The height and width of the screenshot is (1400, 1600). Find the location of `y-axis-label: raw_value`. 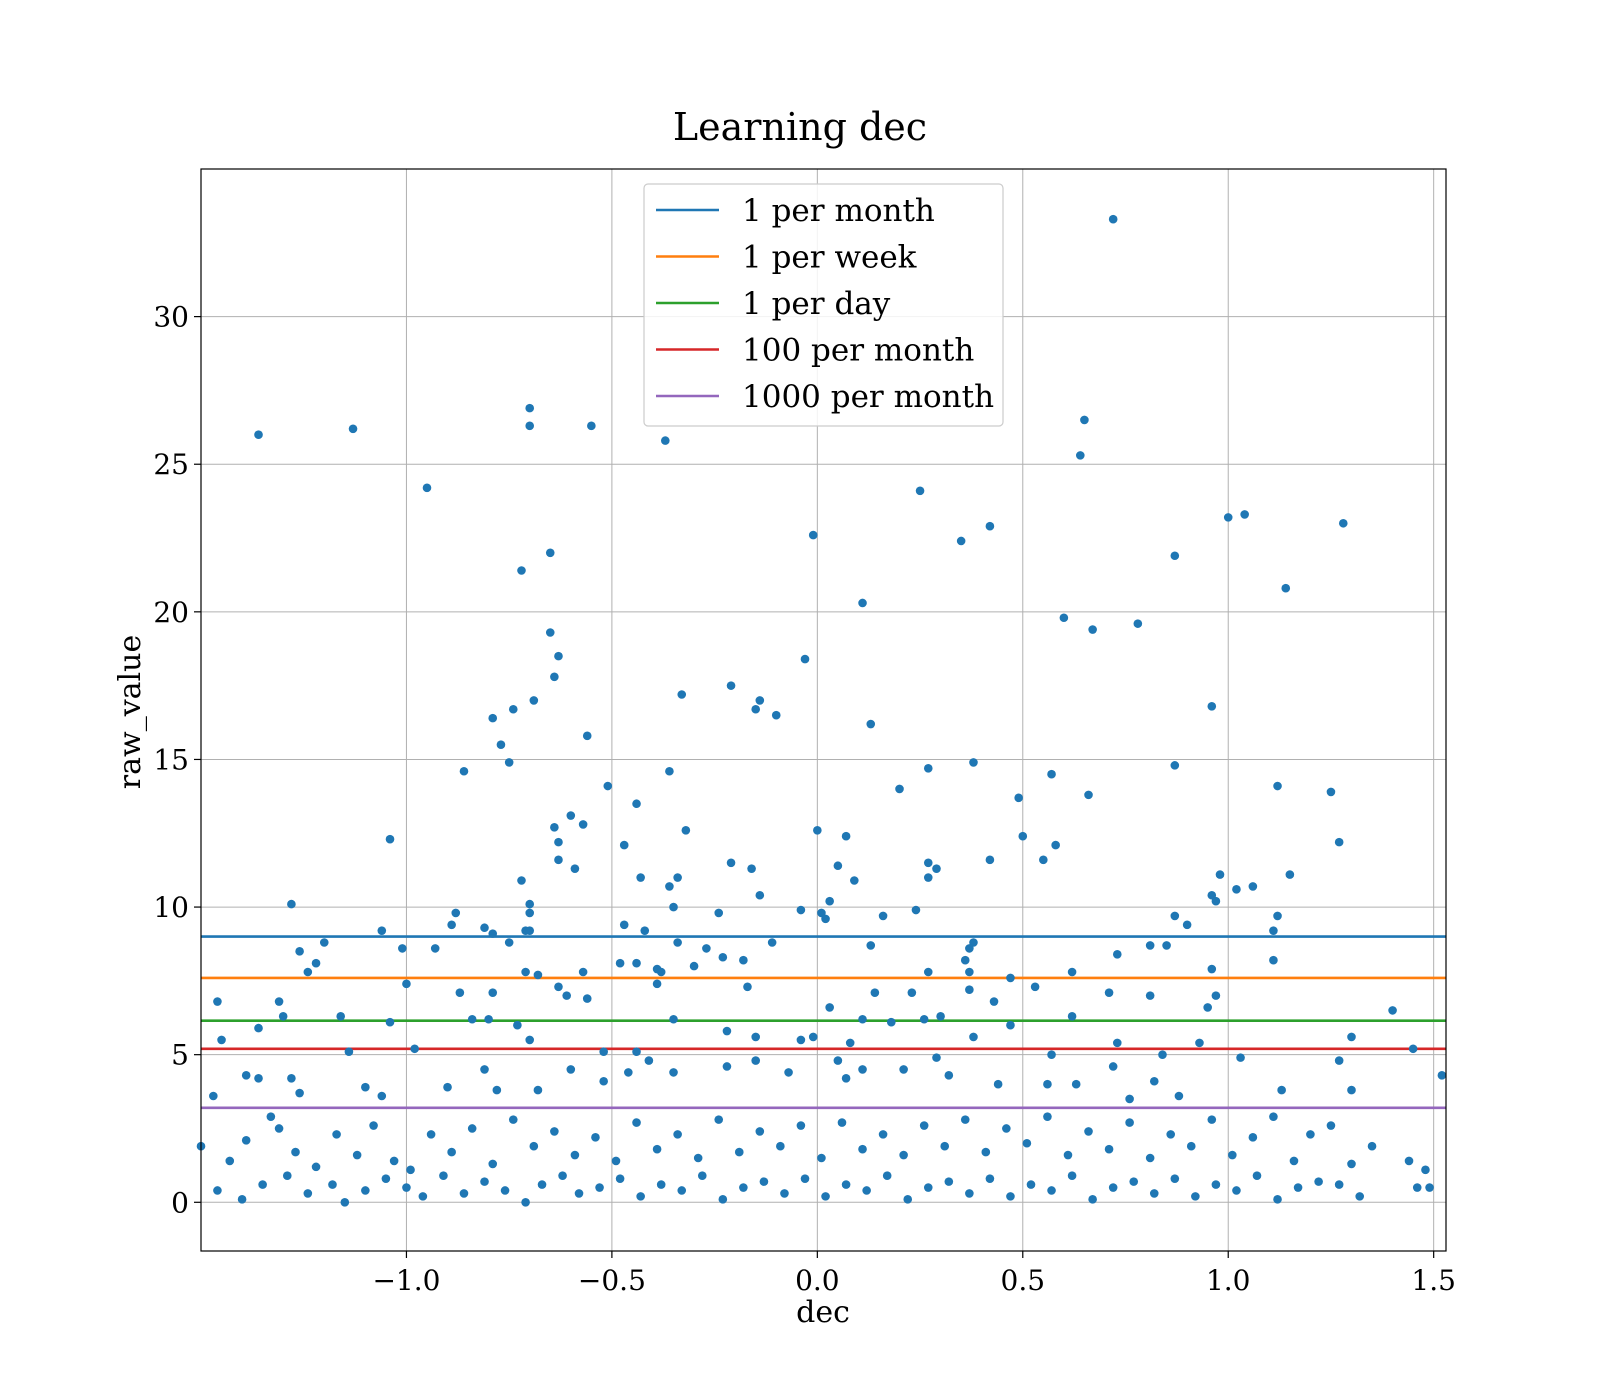

y-axis-label: raw_value is located at coordinates (130, 712).